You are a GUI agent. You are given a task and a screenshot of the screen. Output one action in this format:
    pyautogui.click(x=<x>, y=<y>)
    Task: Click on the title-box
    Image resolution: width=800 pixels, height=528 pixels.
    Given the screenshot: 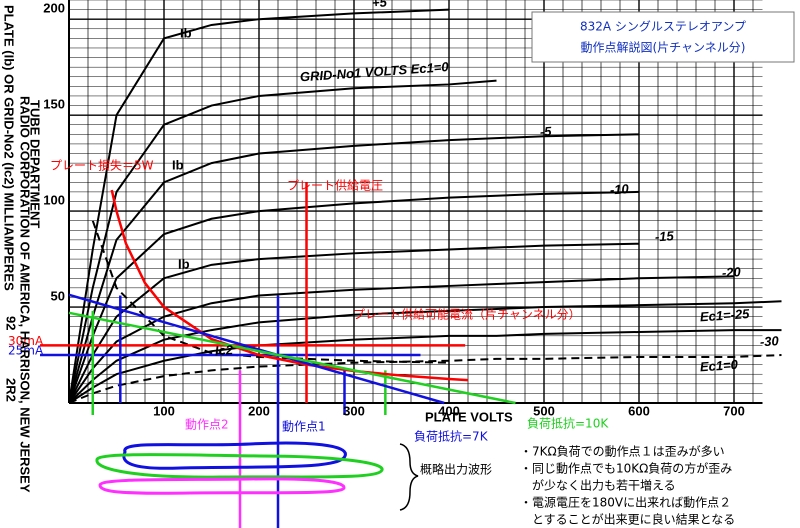 What is the action you would take?
    pyautogui.click(x=663, y=37)
    